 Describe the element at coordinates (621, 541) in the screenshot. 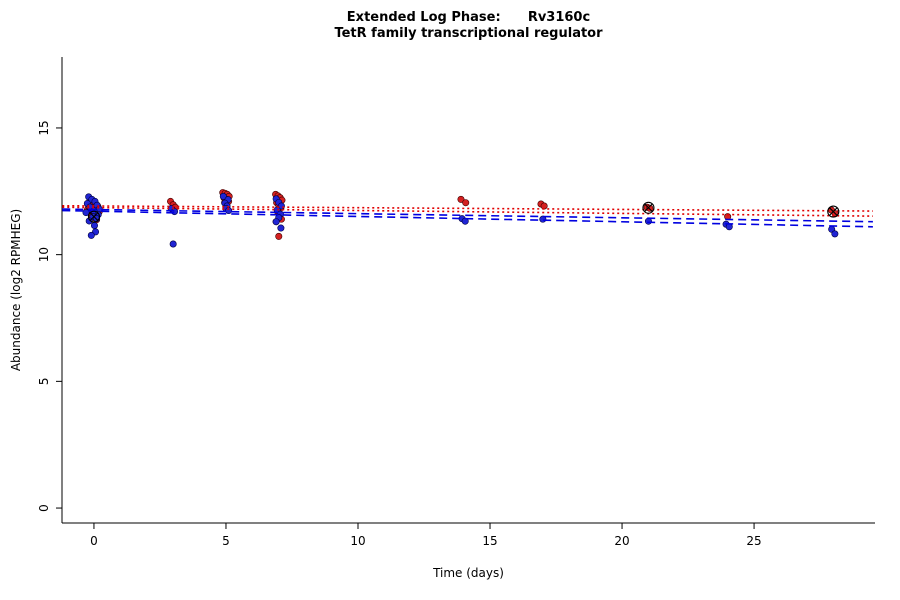

I see `x-tick-label: 20` at that location.